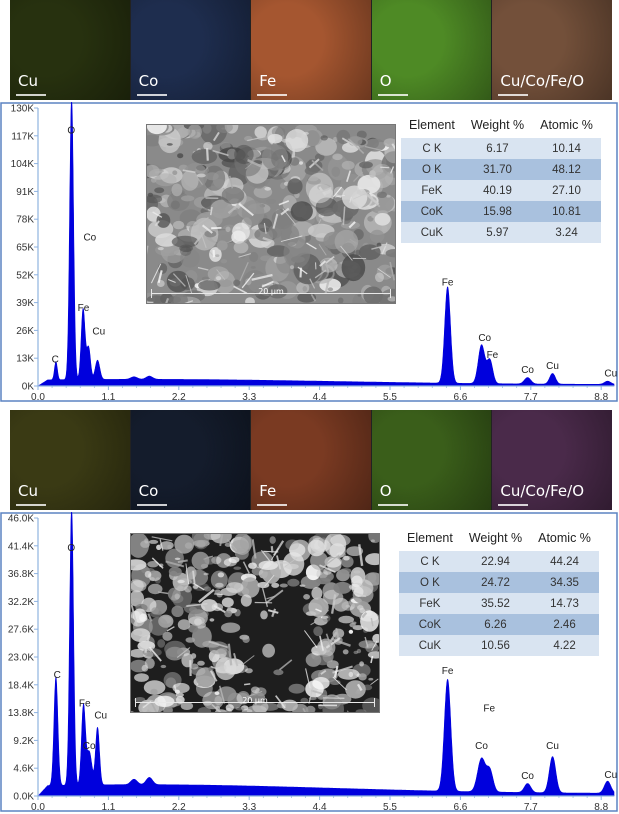  I want to click on y-tick-label: 91K, so click(25, 192).